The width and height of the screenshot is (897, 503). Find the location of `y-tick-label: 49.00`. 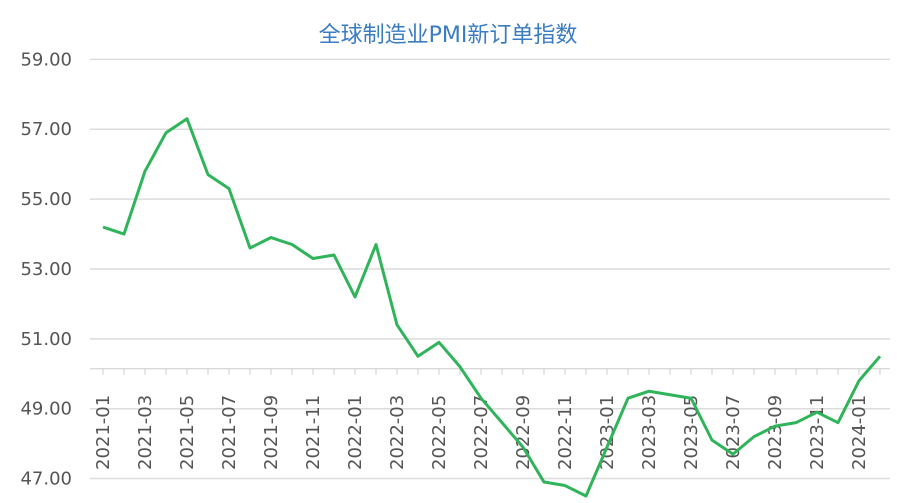

y-tick-label: 49.00 is located at coordinates (46, 409).